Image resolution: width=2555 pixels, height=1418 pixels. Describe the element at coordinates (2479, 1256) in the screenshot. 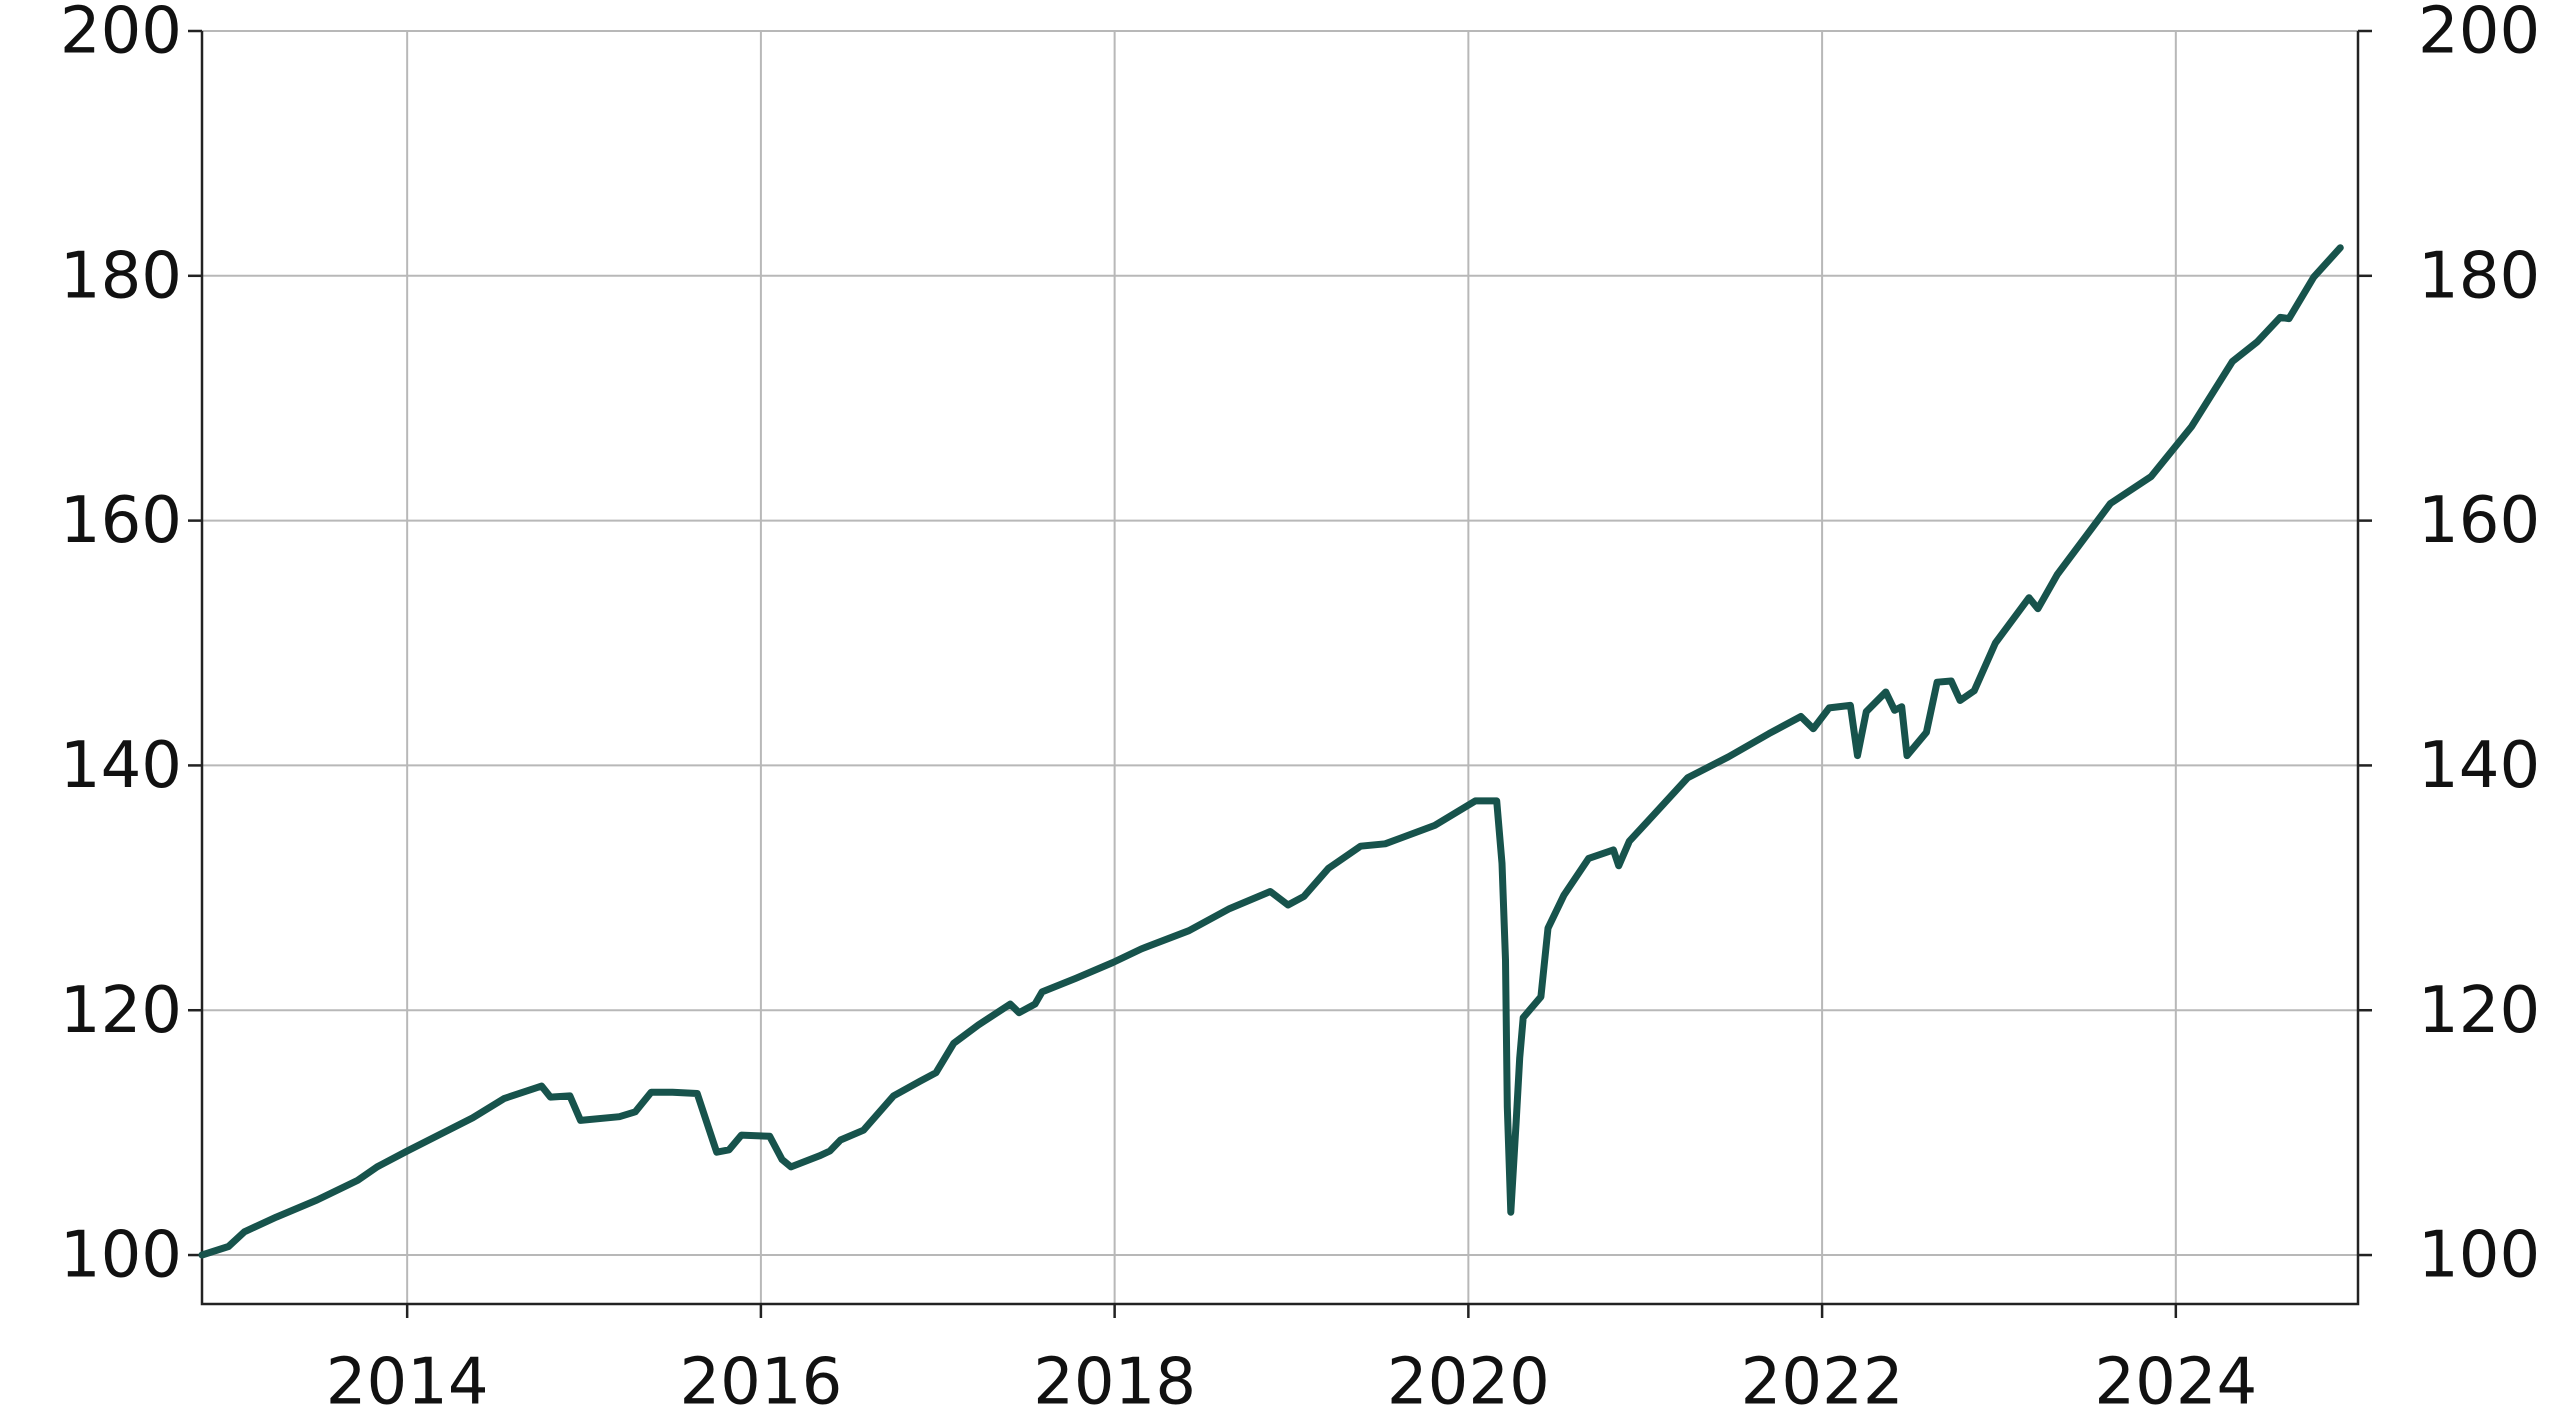

I see `y2-tick-label: 100` at that location.